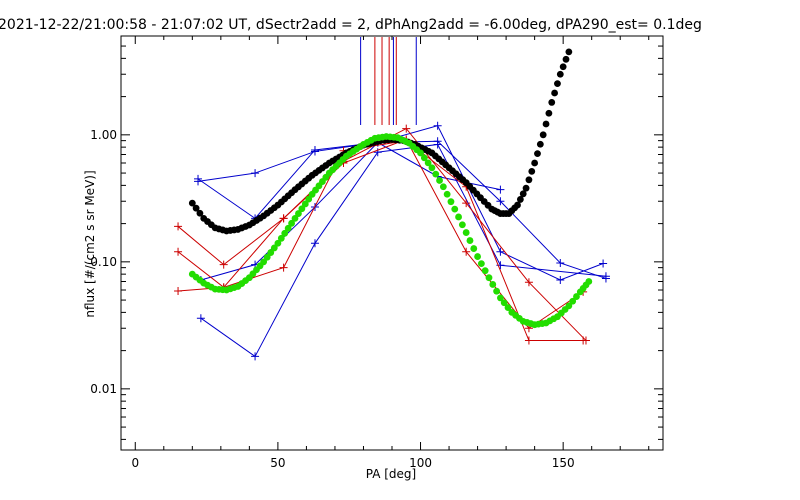 Image resolution: width=800 pixels, height=500 pixels. What do you see at coordinates (135, 463) in the screenshot?
I see `x-tick-label: 0` at bounding box center [135, 463].